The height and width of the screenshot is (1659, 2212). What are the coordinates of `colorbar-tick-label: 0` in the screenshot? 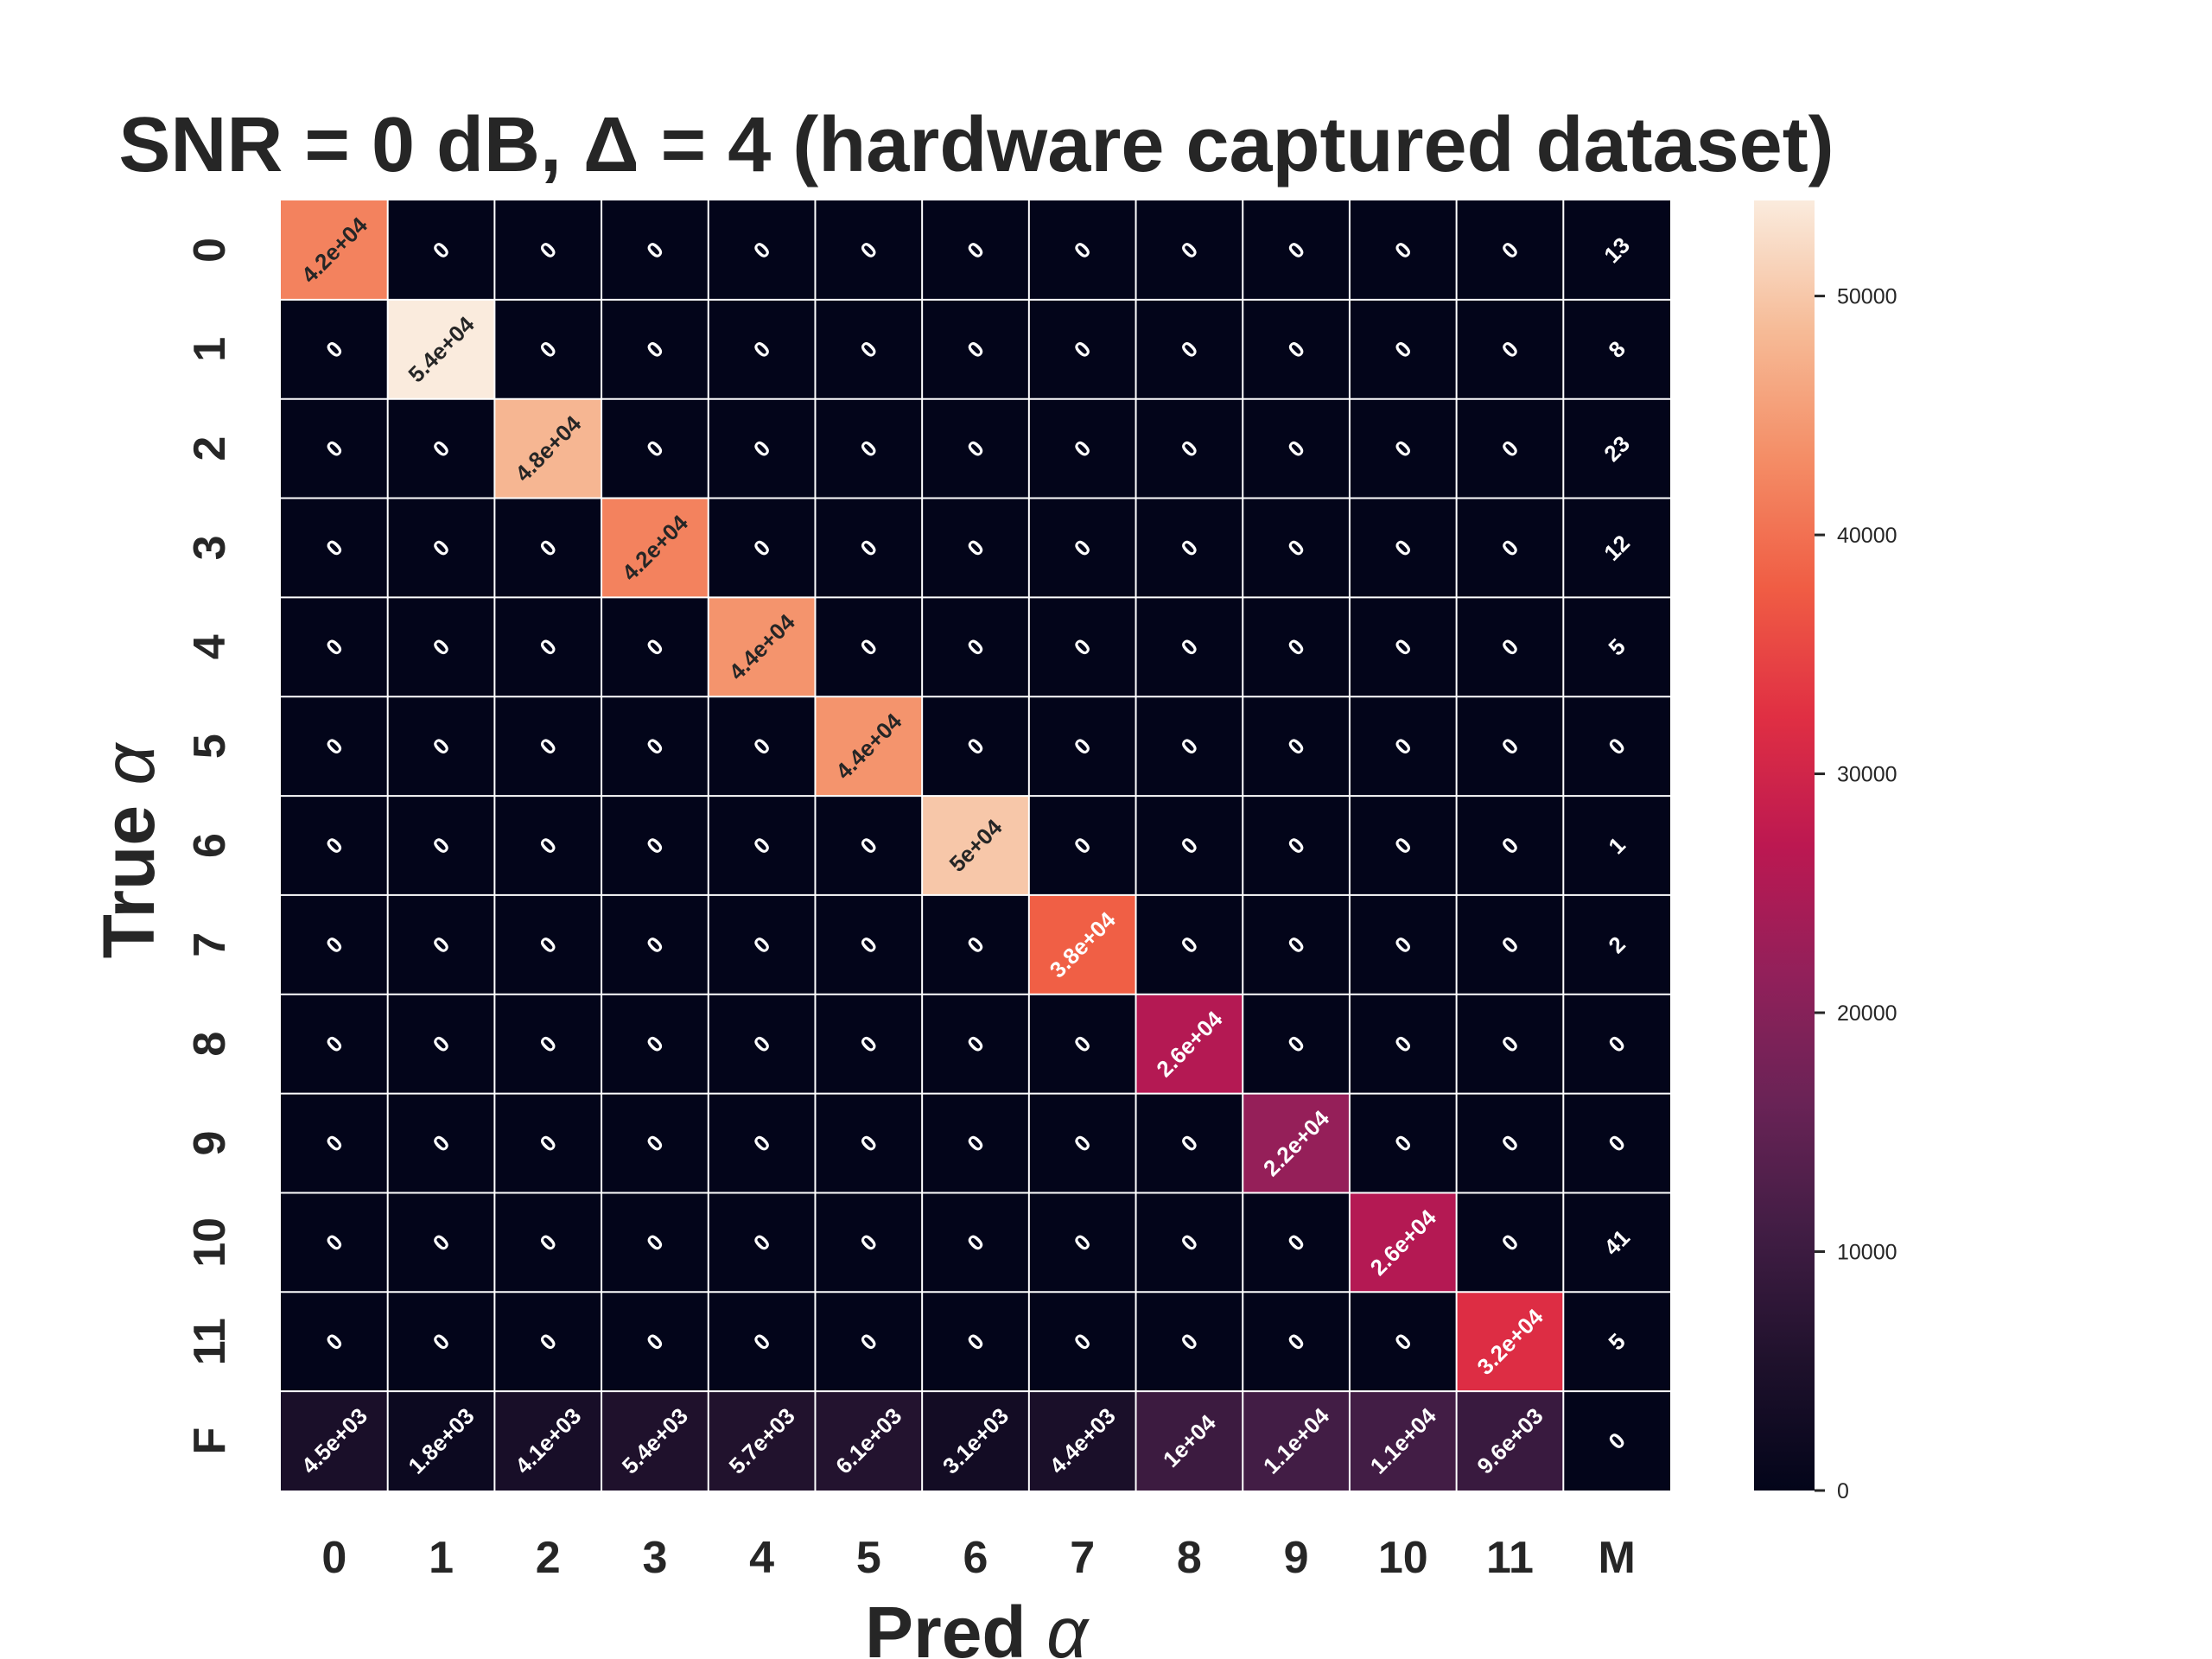 It's located at (1843, 1491).